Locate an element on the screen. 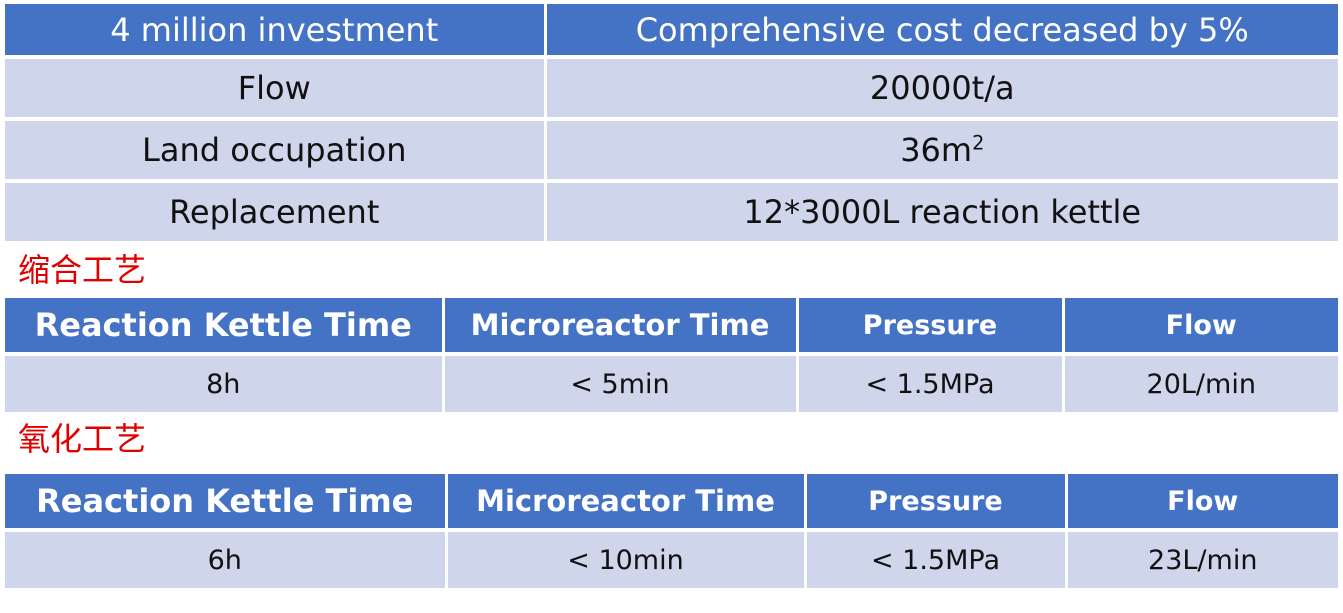 This screenshot has width=1343, height=613. replacement-value: 12*3000L reaction kettle is located at coordinates (940, 210).